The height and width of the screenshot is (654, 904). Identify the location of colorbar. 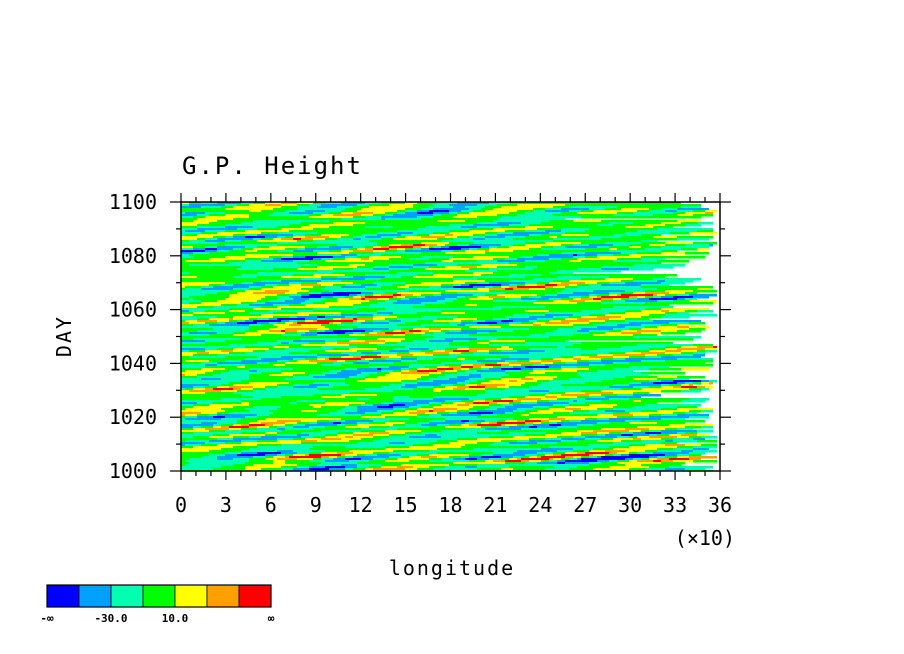
(159, 596).